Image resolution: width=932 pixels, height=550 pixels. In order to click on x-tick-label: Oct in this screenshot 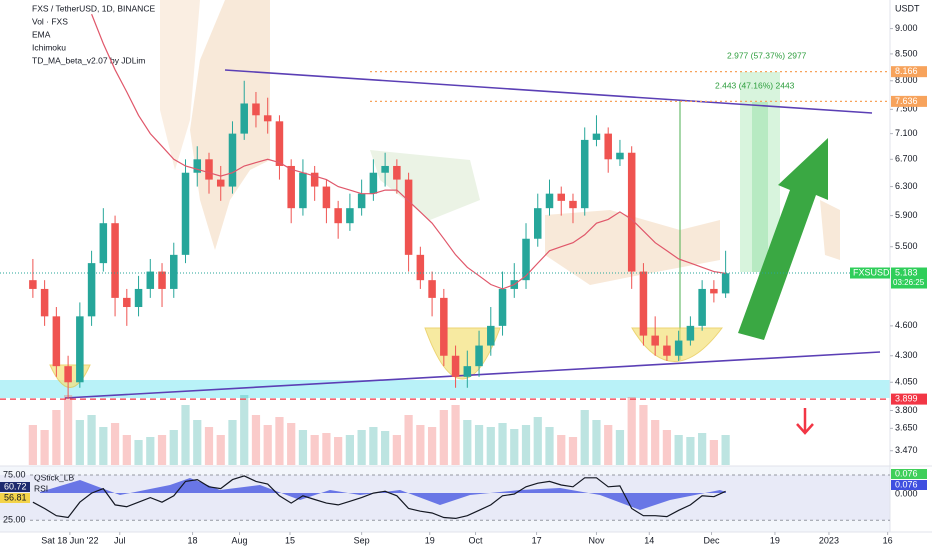, I will do `click(476, 540)`.